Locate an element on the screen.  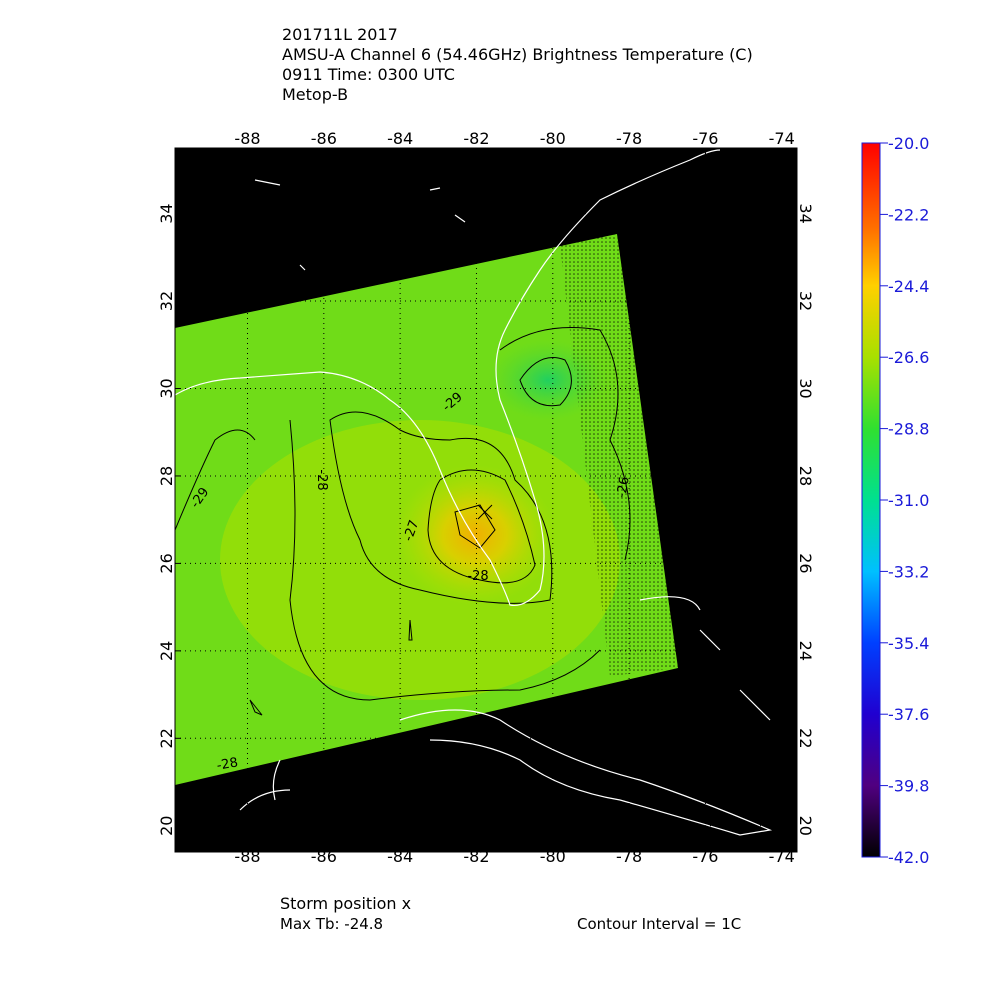
colorbar-label: -20.0 is located at coordinates (908, 143).